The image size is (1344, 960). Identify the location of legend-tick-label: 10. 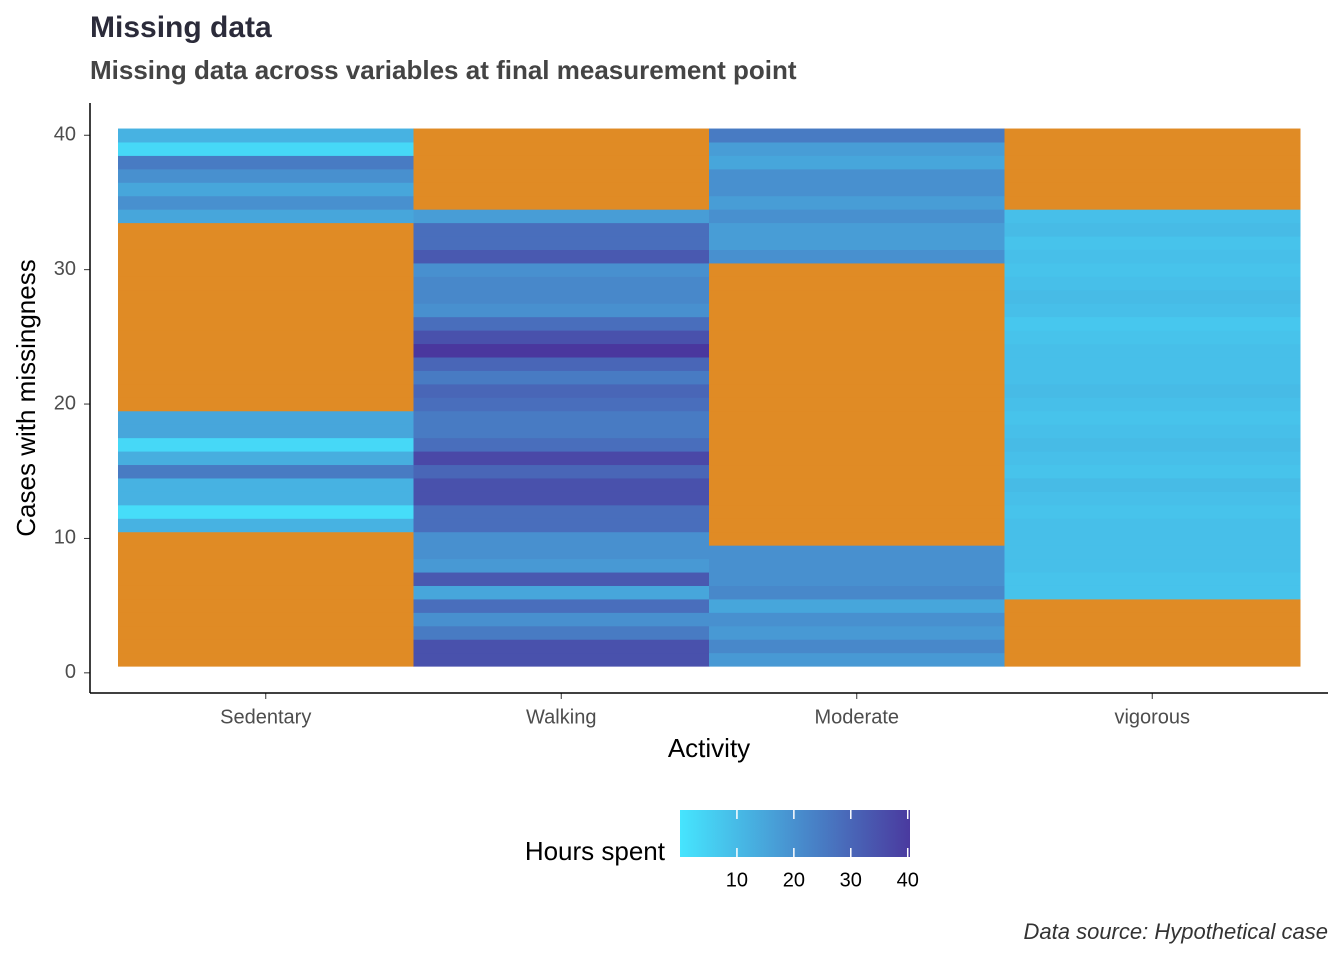
(737, 880).